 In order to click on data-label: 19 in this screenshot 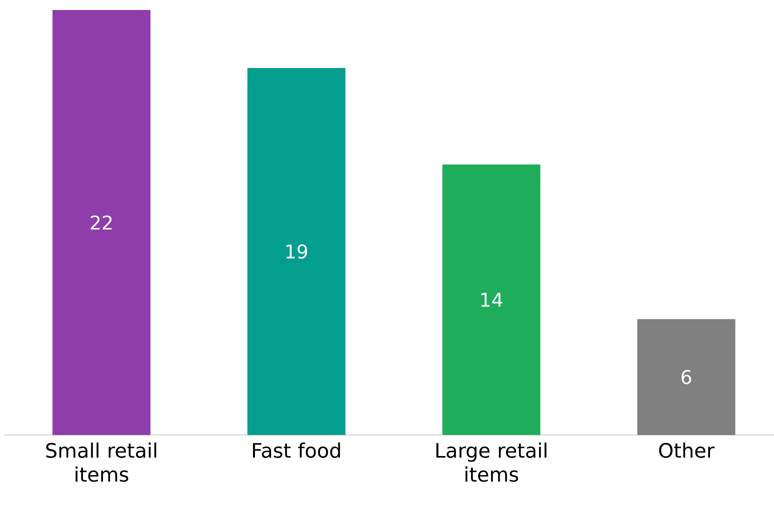, I will do `click(297, 251)`.